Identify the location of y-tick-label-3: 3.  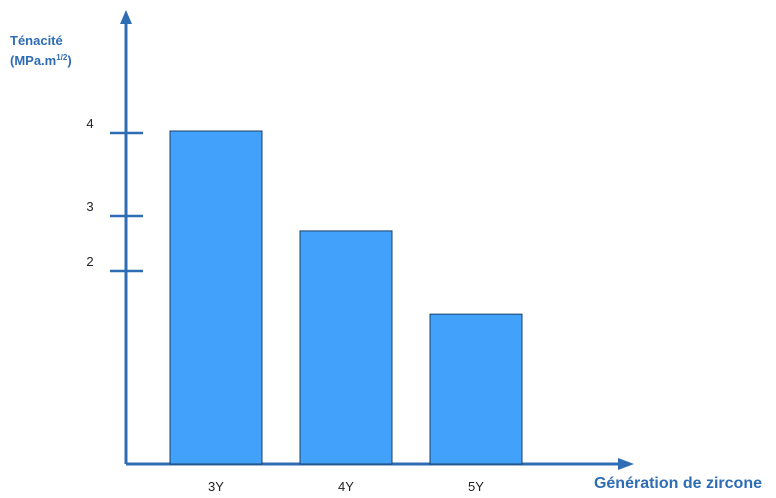
(89, 206).